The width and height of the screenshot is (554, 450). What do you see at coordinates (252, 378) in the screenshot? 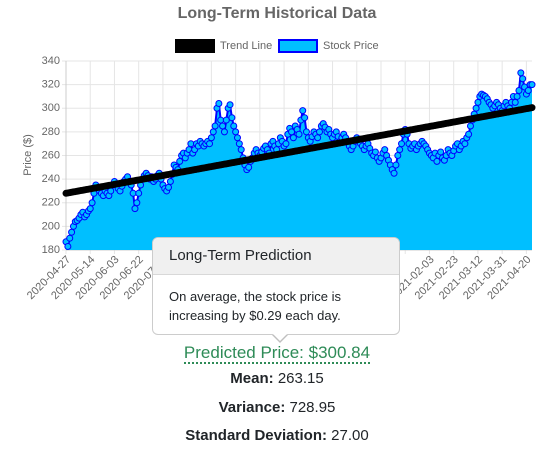
I see `stat-label: Mean:` at bounding box center [252, 378].